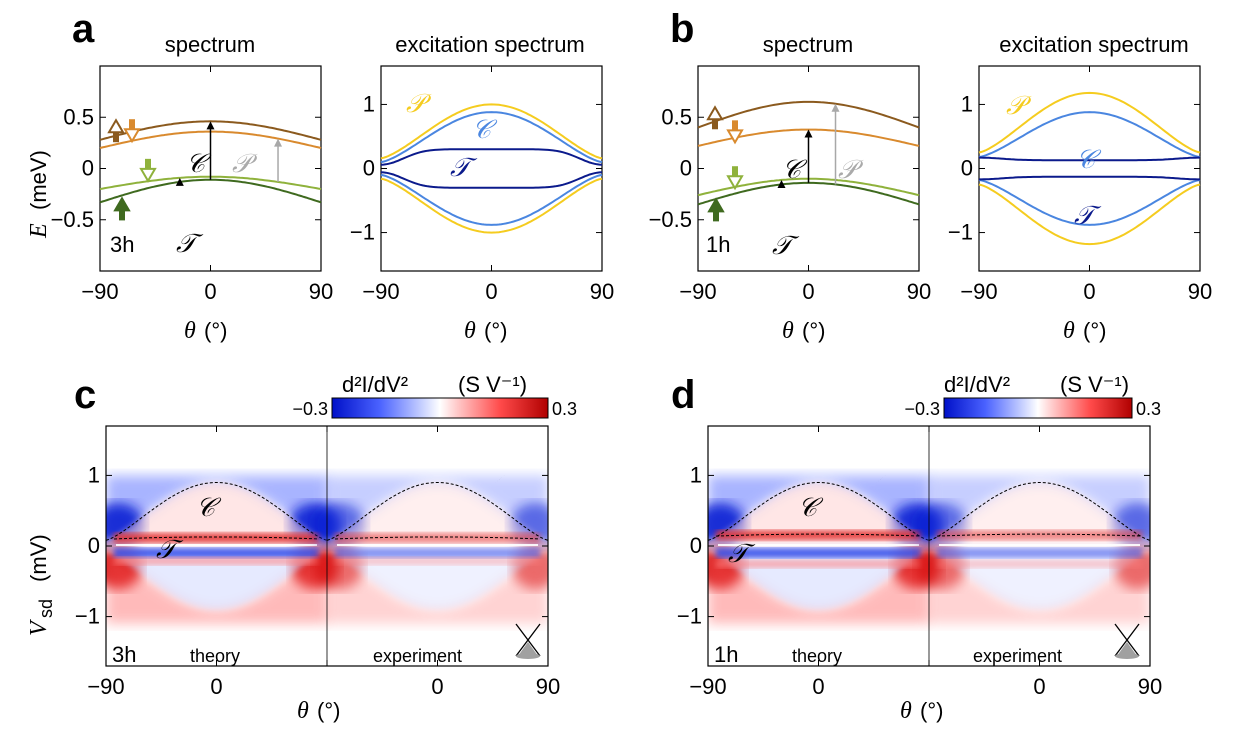 The height and width of the screenshot is (736, 1236). I want to click on a-spectrum-xtick-label: −90, so click(99, 291).